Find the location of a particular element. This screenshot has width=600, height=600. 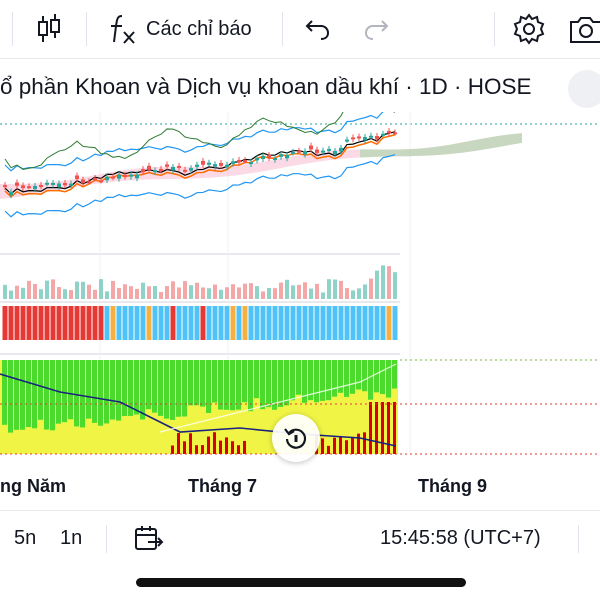

x-axis-label: Tháng 9 is located at coordinates (453, 486).